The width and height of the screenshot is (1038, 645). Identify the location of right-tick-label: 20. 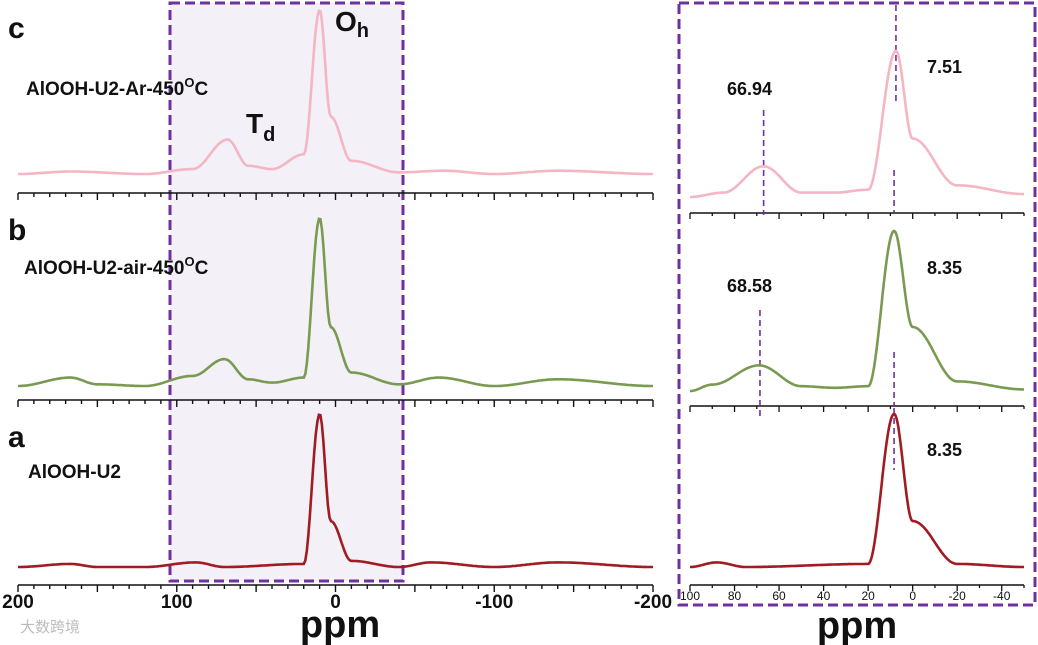
(868, 596).